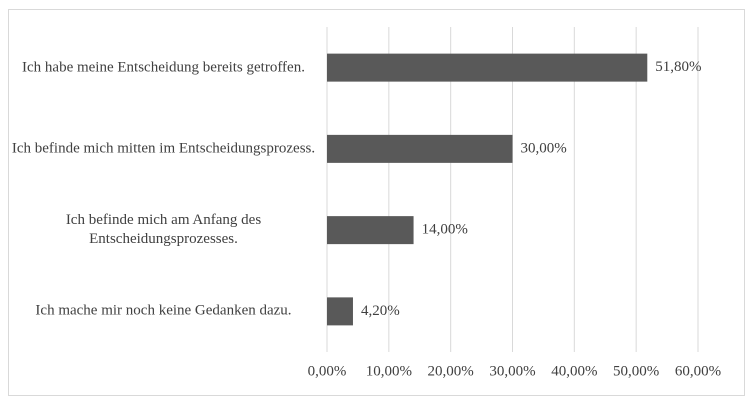 The image size is (753, 402). Describe the element at coordinates (698, 371) in the screenshot. I see `x-tick-label: 60,00%` at that location.